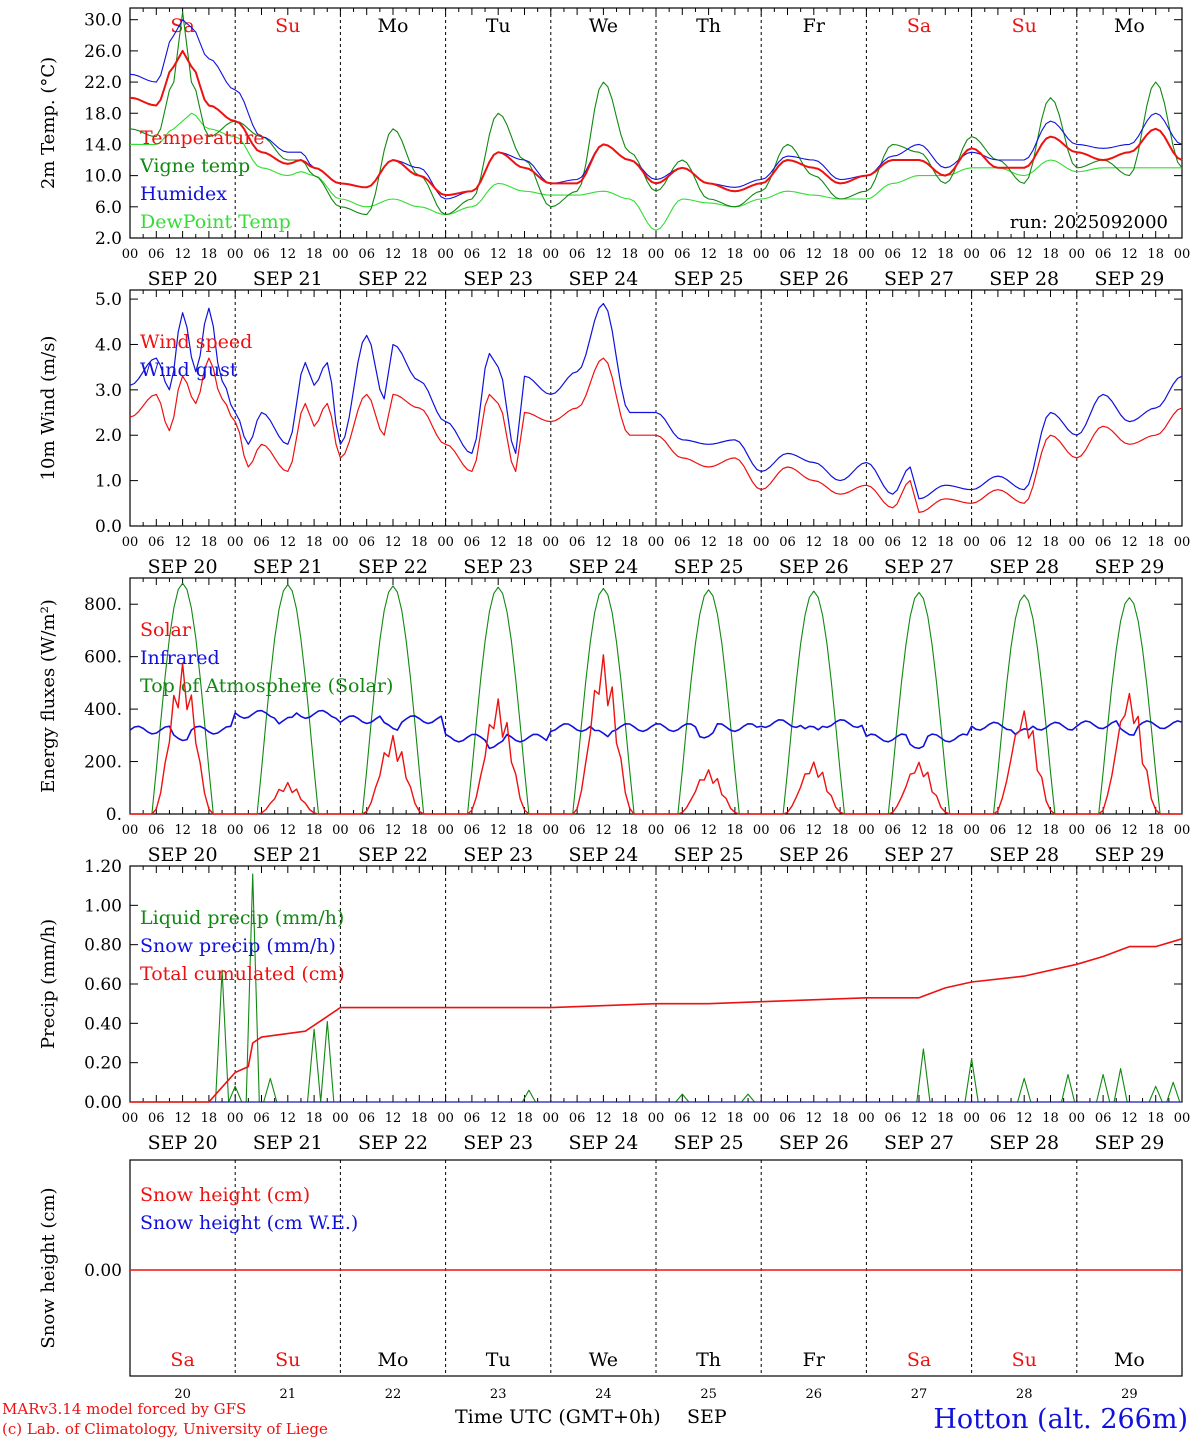 The image size is (1194, 1440). I want to click on y-tick-label: 26.0, so click(103, 52).